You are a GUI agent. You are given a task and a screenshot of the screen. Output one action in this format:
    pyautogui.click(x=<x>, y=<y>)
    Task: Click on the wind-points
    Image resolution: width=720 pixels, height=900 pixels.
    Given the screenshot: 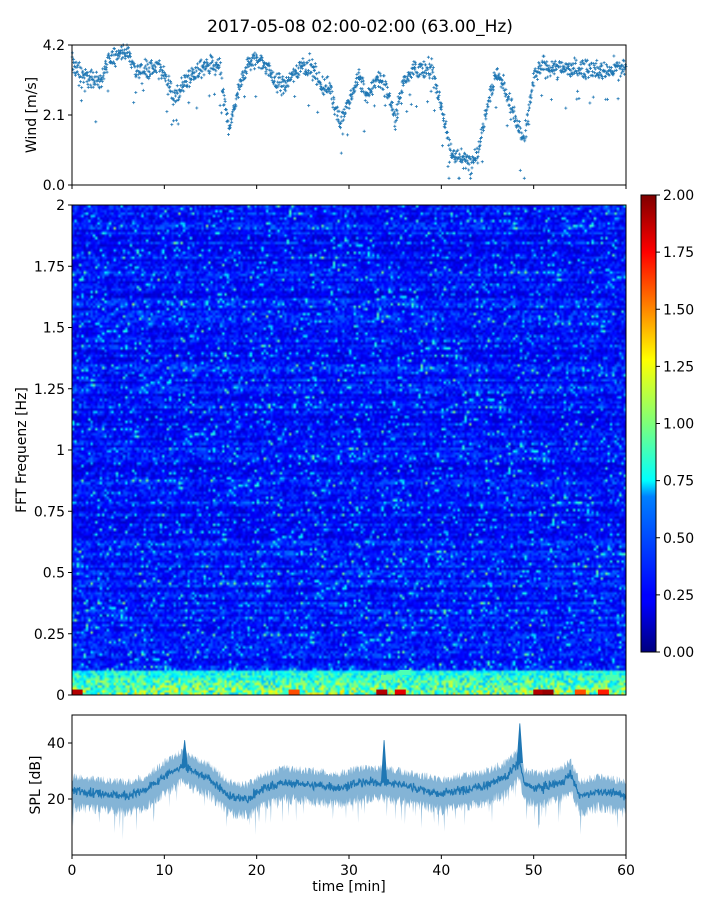 What is the action you would take?
    pyautogui.click(x=349, y=111)
    